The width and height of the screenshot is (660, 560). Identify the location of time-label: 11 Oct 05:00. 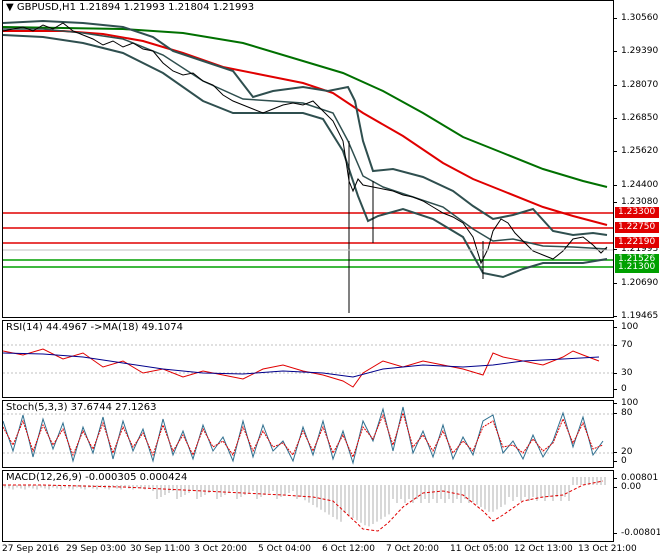
(479, 549).